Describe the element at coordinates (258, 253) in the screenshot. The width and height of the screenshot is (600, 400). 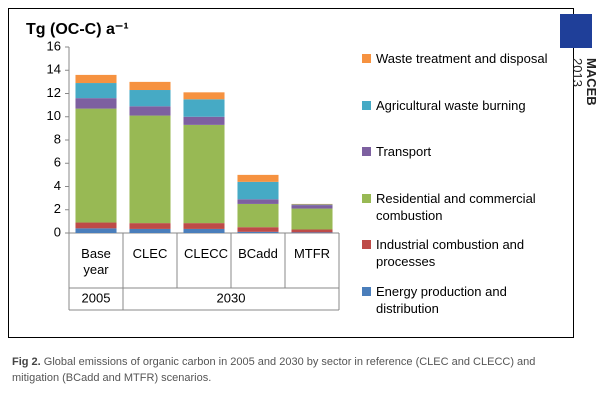
I see `x-tick-label: BCadd` at that location.